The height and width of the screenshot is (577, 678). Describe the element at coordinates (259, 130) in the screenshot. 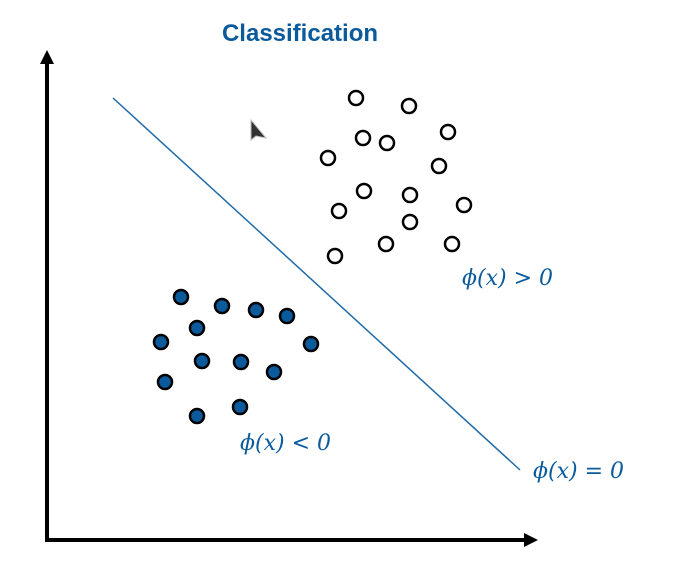

I see `mouse-pointer-icon` at that location.